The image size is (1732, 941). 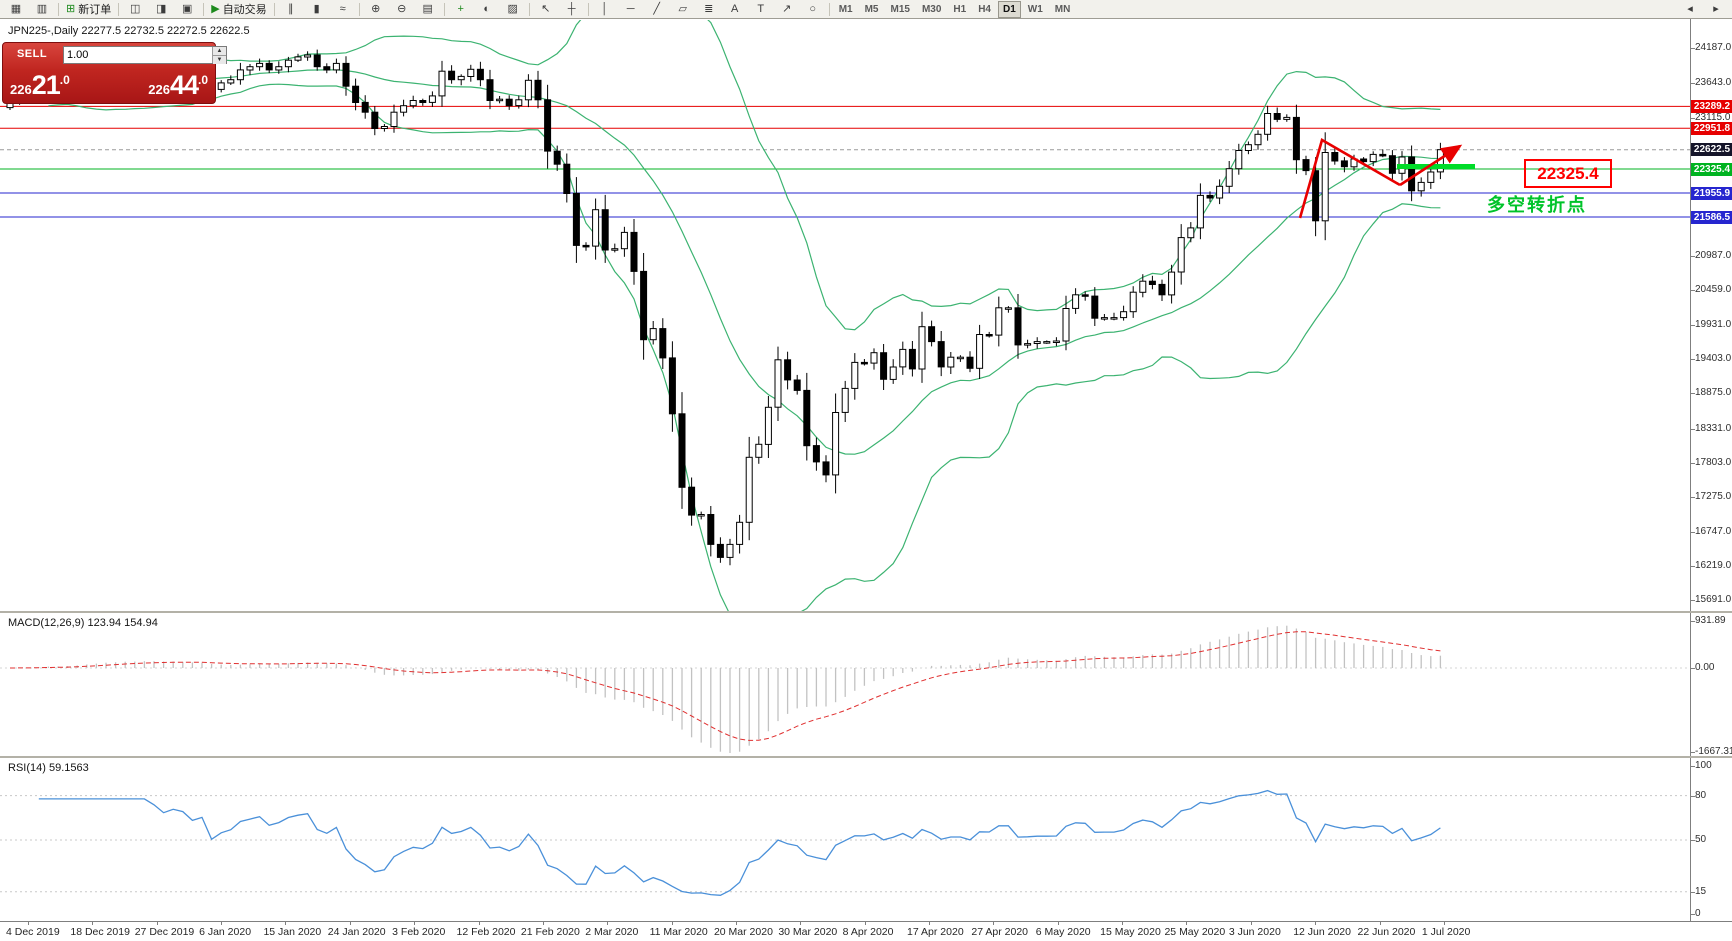 I want to click on timeframe-h1-button: H1, so click(x=960, y=9).